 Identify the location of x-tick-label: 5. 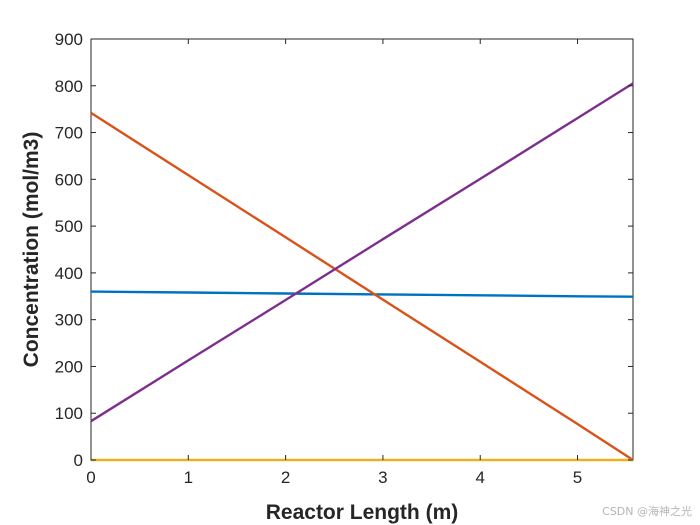
(577, 477).